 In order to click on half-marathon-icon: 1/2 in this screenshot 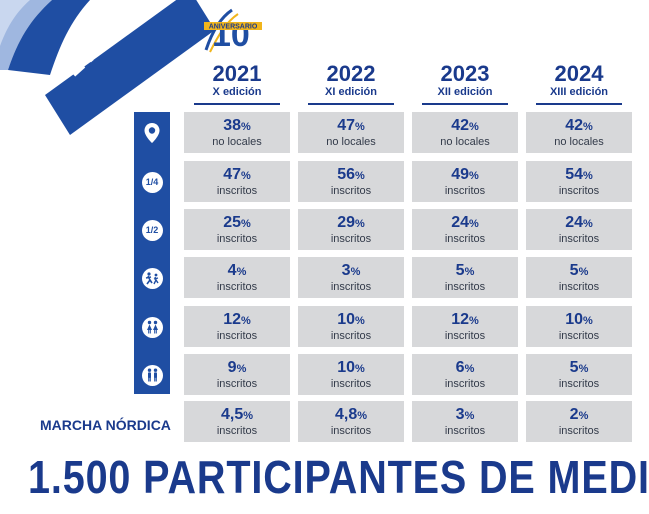, I will do `click(152, 230)`.